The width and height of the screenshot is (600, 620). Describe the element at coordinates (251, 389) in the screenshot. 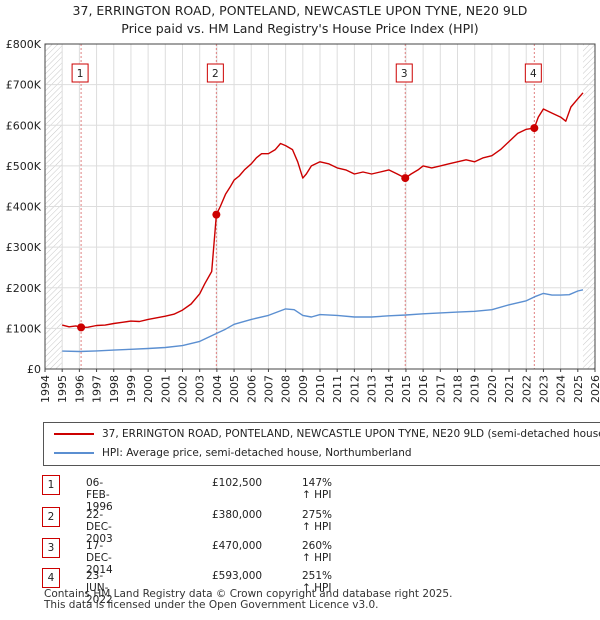

I see `x-tick-label: 2006` at that location.